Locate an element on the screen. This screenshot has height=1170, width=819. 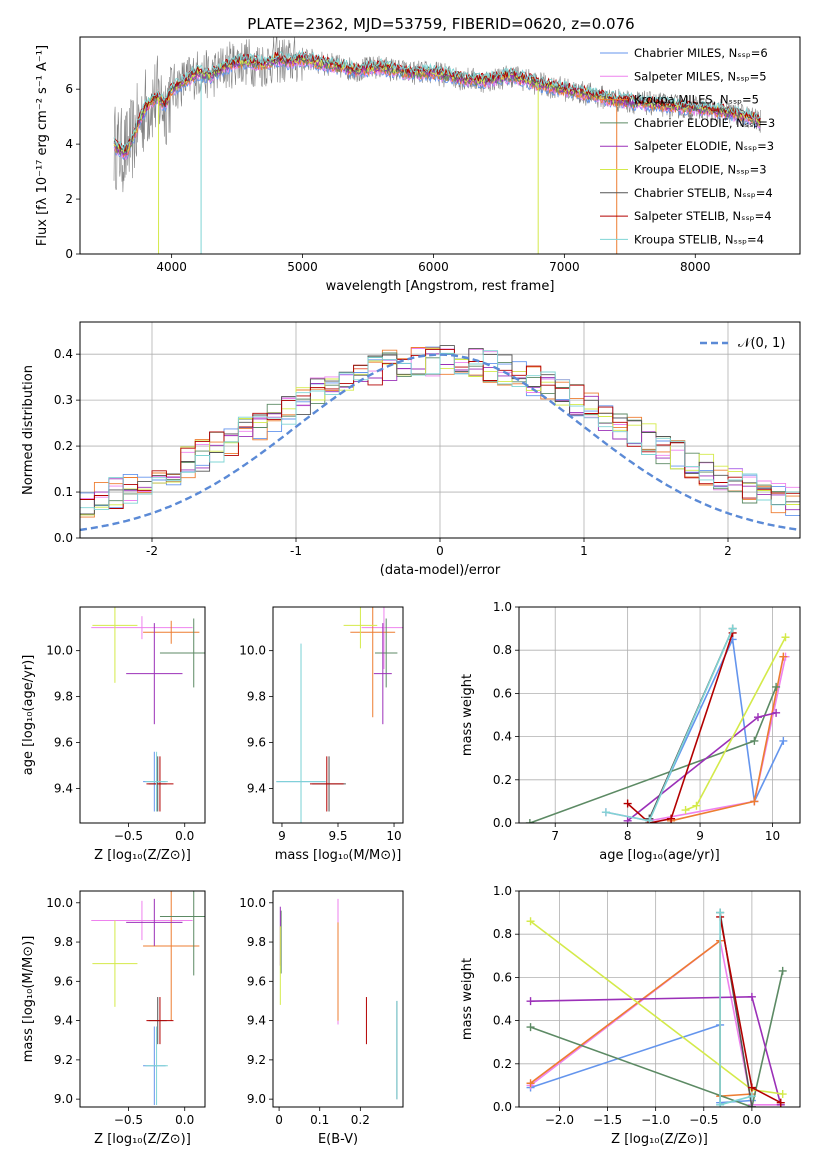
legend-entry: Kroupa MILES, Nₛₛₚ=5 is located at coordinates (696, 100).